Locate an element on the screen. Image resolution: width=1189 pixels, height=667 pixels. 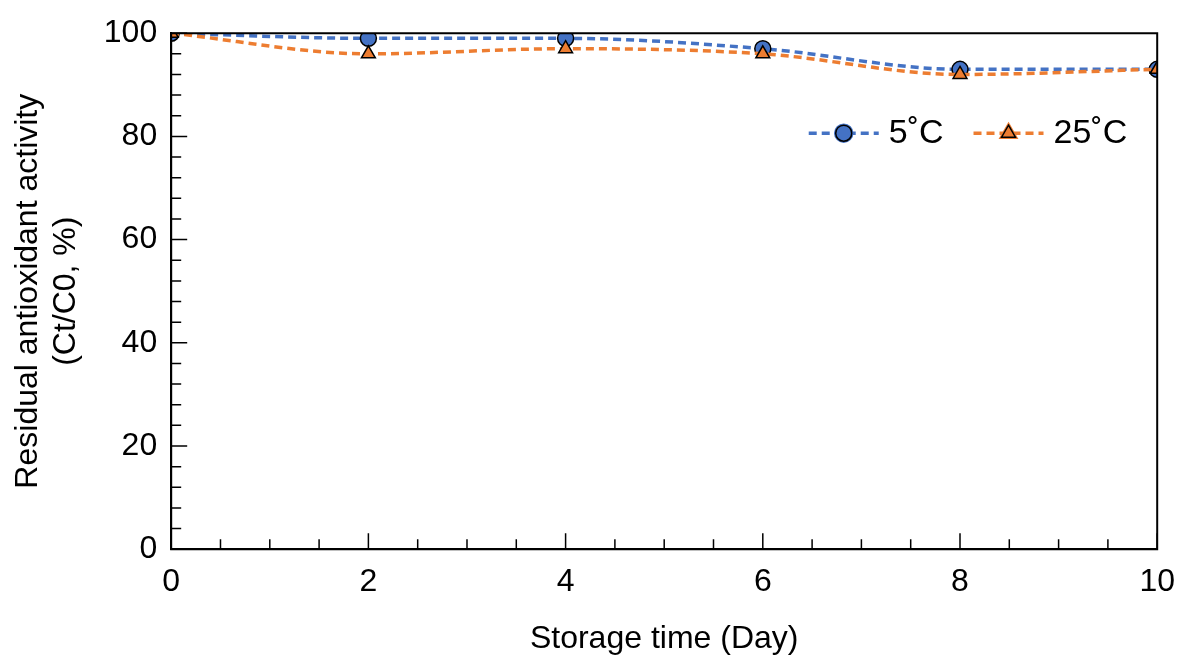
x-axis-title: Storage time (Day) is located at coordinates (664, 636).